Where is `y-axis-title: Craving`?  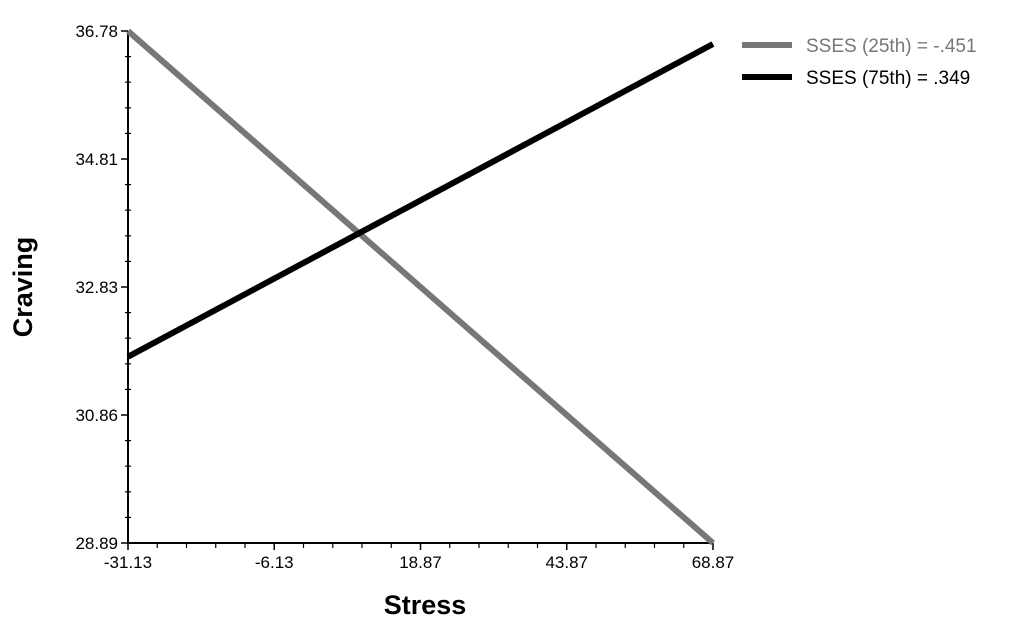
y-axis-title: Craving is located at coordinates (23, 287).